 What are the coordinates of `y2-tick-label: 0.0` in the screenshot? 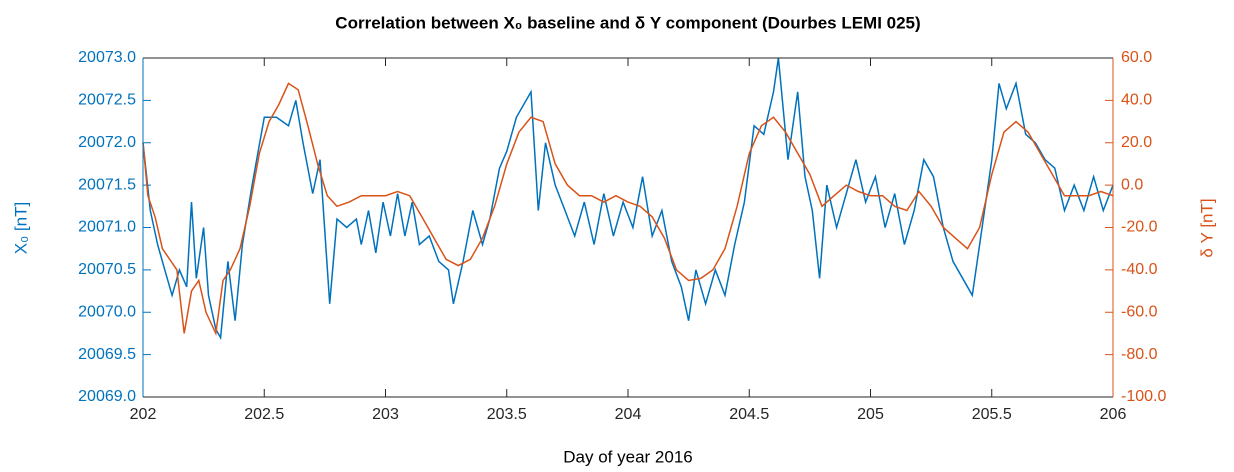 It's located at (1132, 184).